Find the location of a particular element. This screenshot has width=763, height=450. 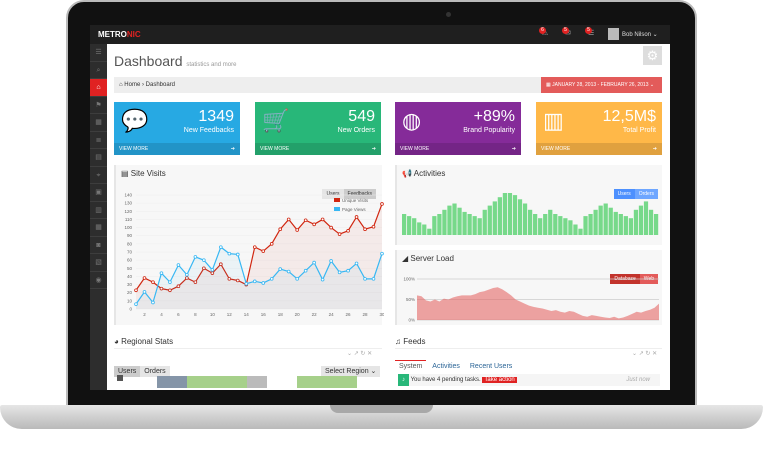

tasks-icon: ☰ 5 is located at coordinates (592, 33).